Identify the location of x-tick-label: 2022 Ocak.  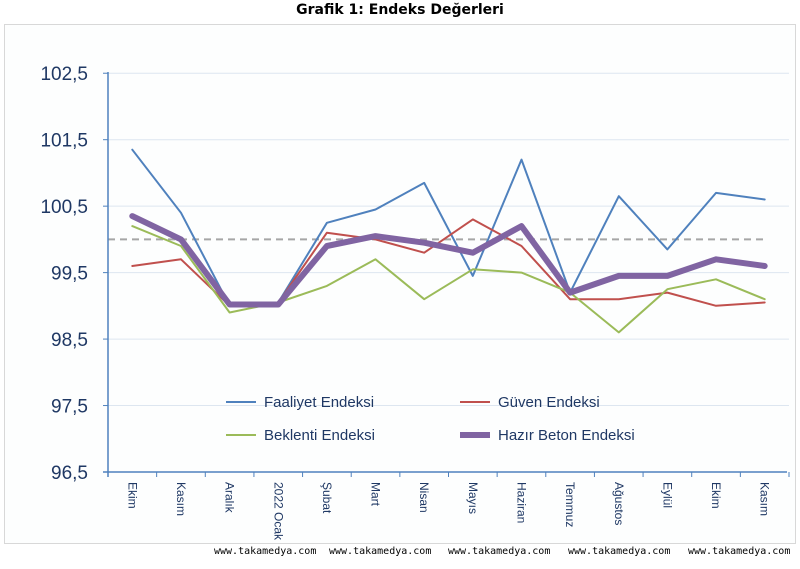
(278, 511).